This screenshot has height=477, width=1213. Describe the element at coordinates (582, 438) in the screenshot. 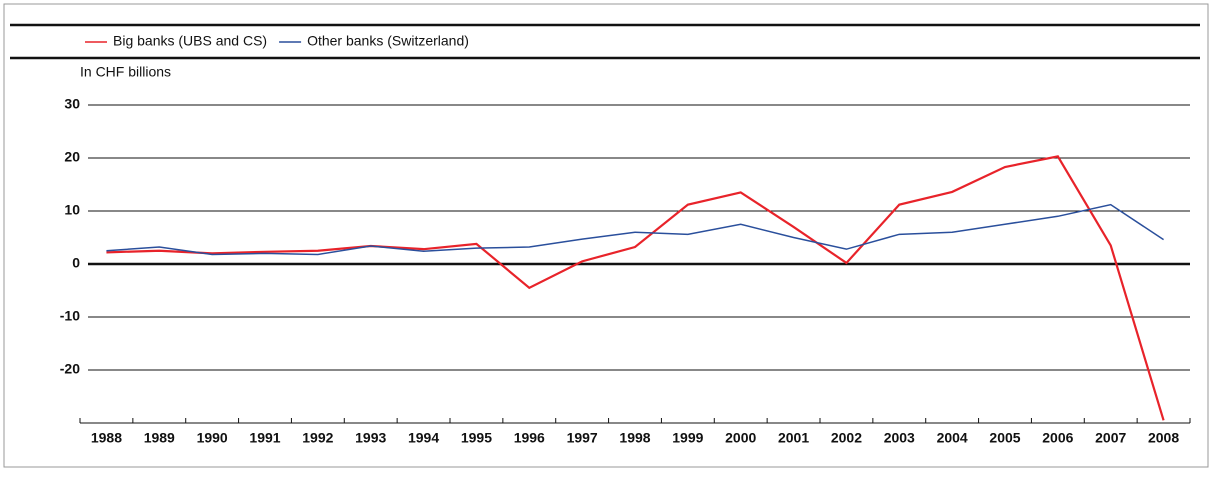

I see `x-tick-label: 1997` at that location.